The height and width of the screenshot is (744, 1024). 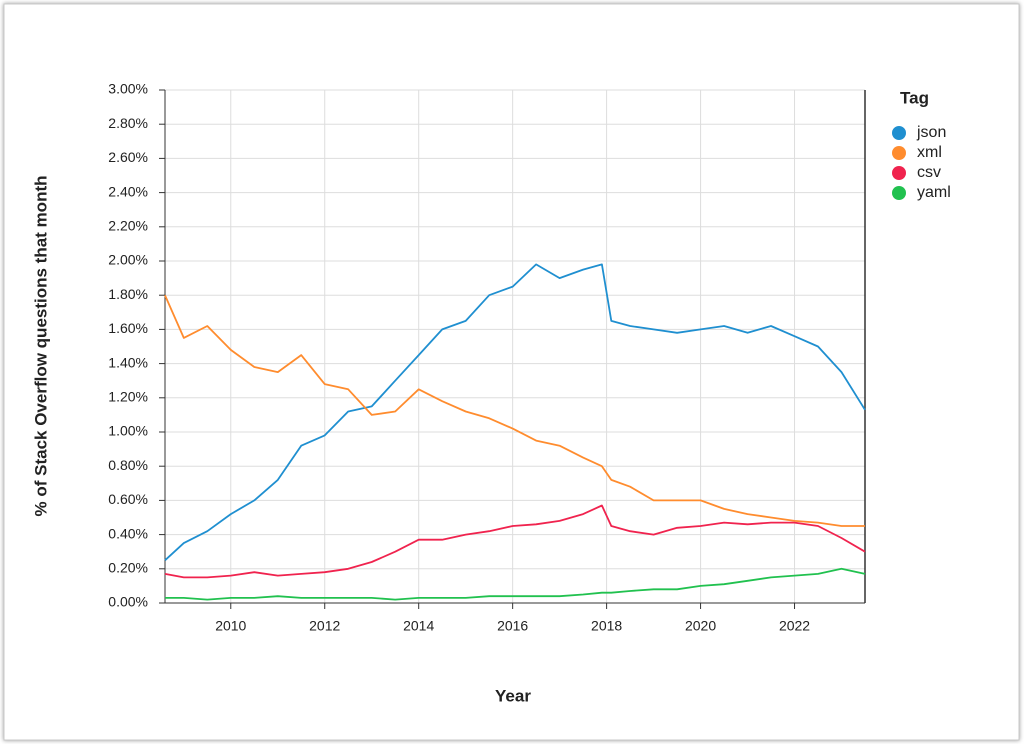 I want to click on legend-label: json, so click(x=931, y=132).